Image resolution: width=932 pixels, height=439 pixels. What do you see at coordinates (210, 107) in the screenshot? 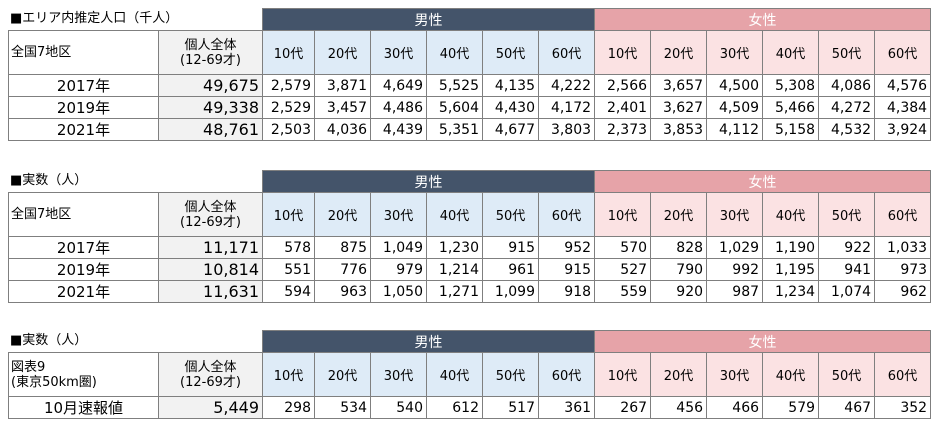
I see `total-value: 49,338` at bounding box center [210, 107].